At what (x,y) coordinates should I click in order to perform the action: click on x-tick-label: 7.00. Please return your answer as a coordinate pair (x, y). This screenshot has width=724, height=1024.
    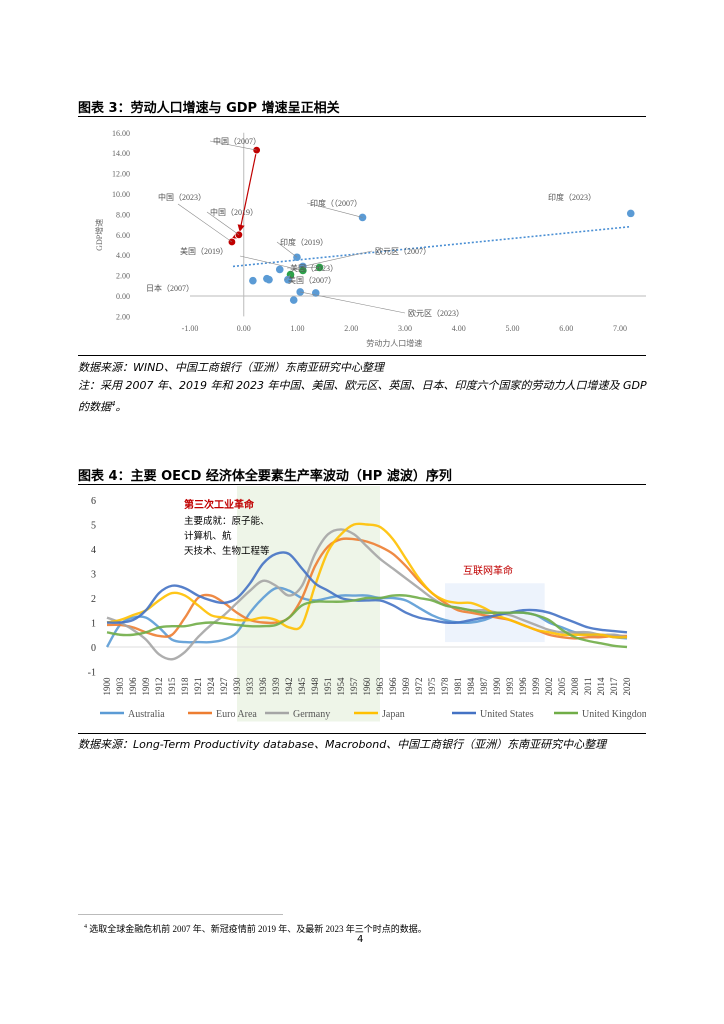
    Looking at the image, I should click on (620, 328).